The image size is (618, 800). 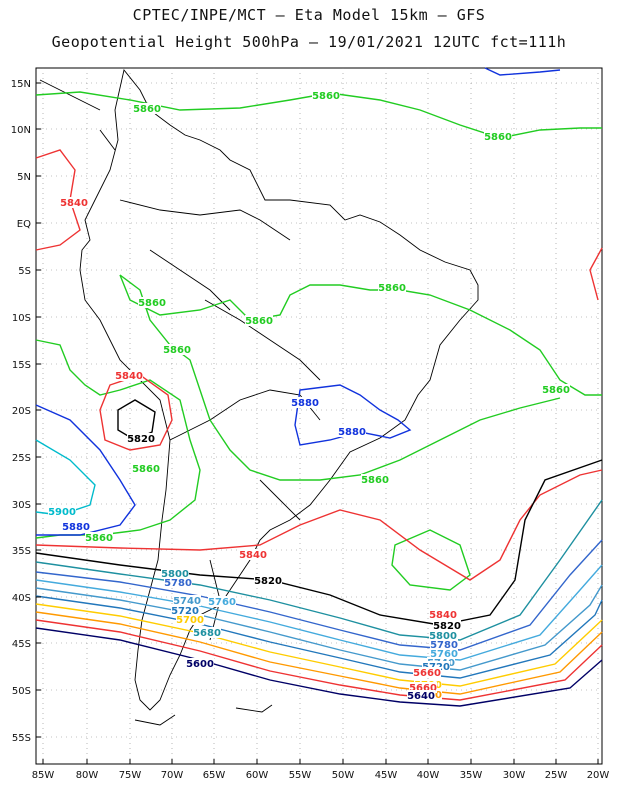 I want to click on contour-label: 5780, so click(x=444, y=645).